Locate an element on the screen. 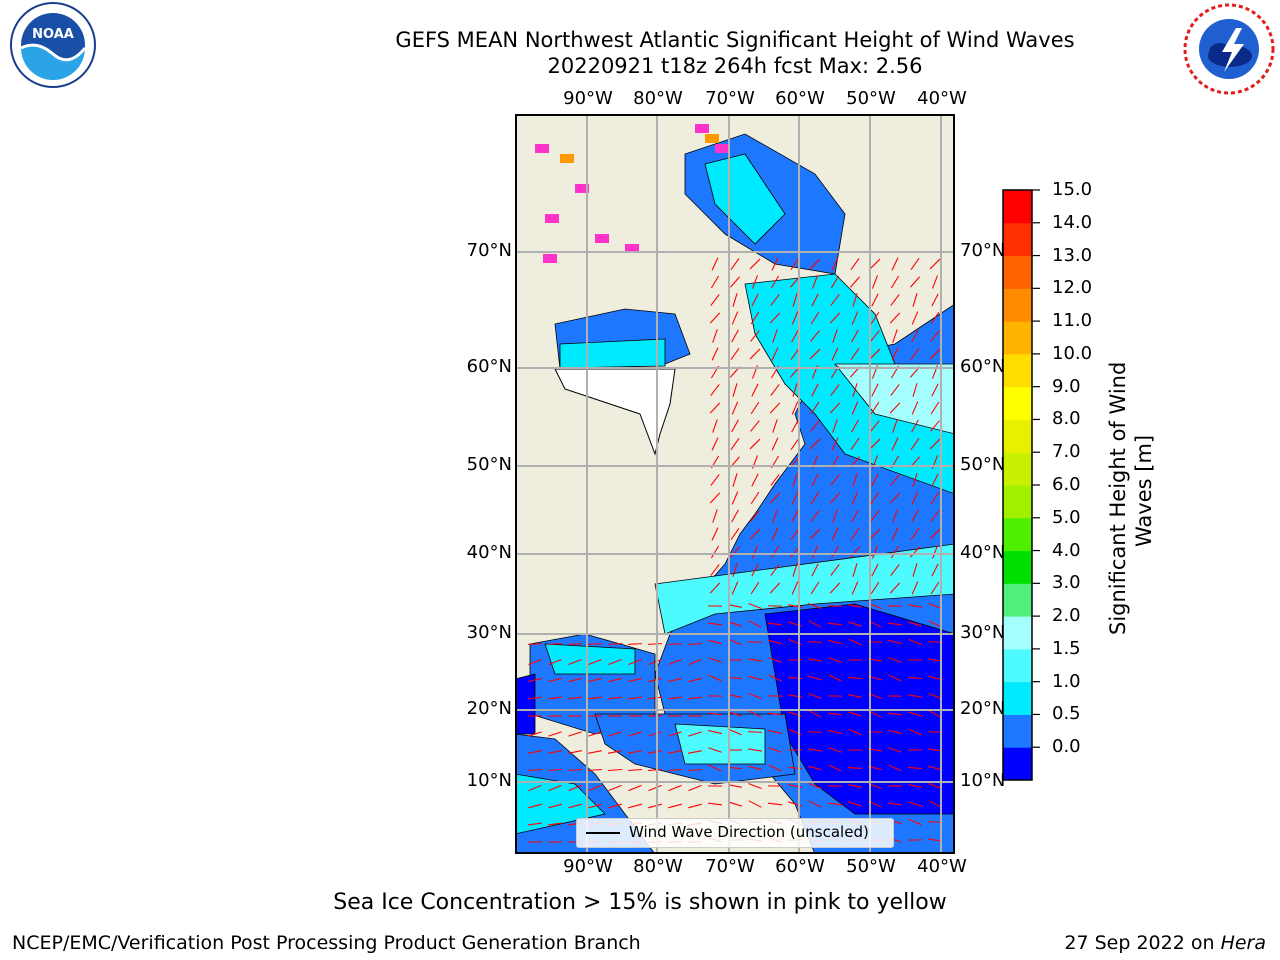 This screenshot has width=1280, height=960. latitude-label: 20°N is located at coordinates (983, 708).